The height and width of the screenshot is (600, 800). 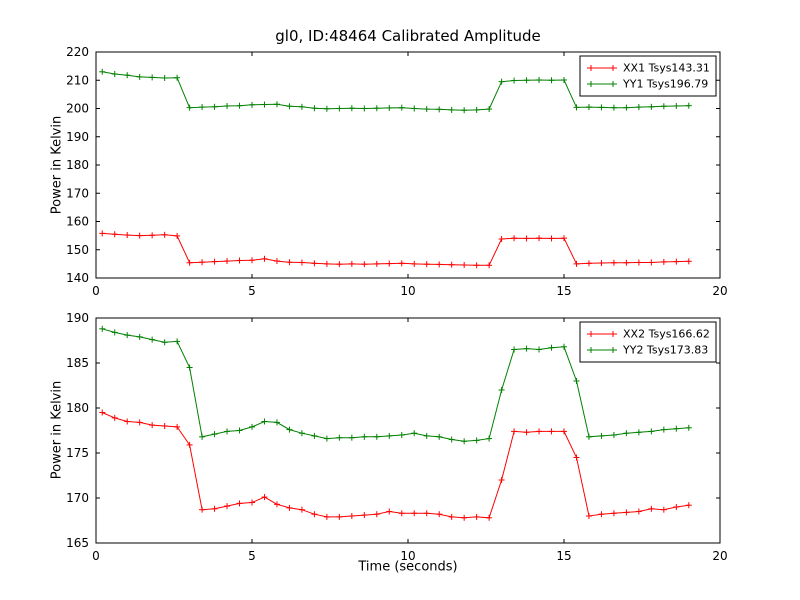 I want to click on legend: XX2 Tsys166.62 YY2 Tsys173.83, so click(x=648, y=342).